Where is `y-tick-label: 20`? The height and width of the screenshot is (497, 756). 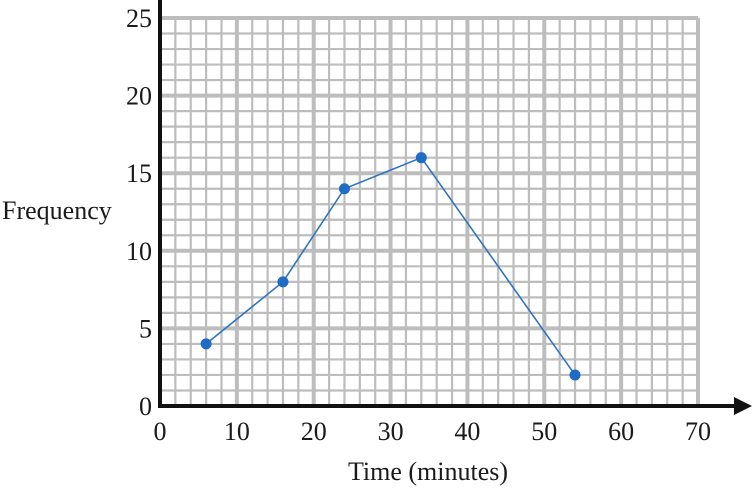
y-tick-label: 20 is located at coordinates (139, 96).